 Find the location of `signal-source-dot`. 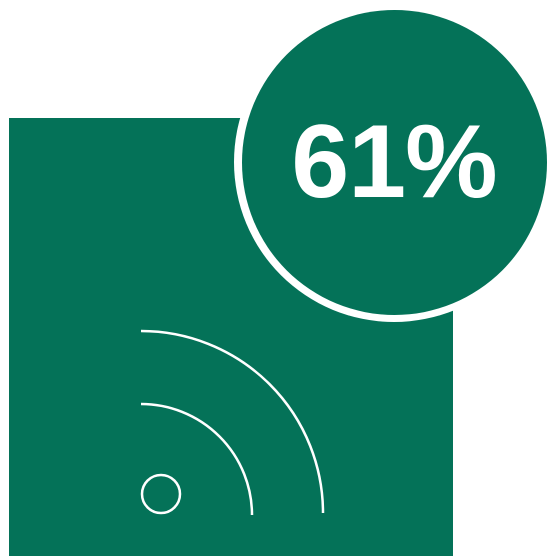

signal-source-dot is located at coordinates (161, 494).